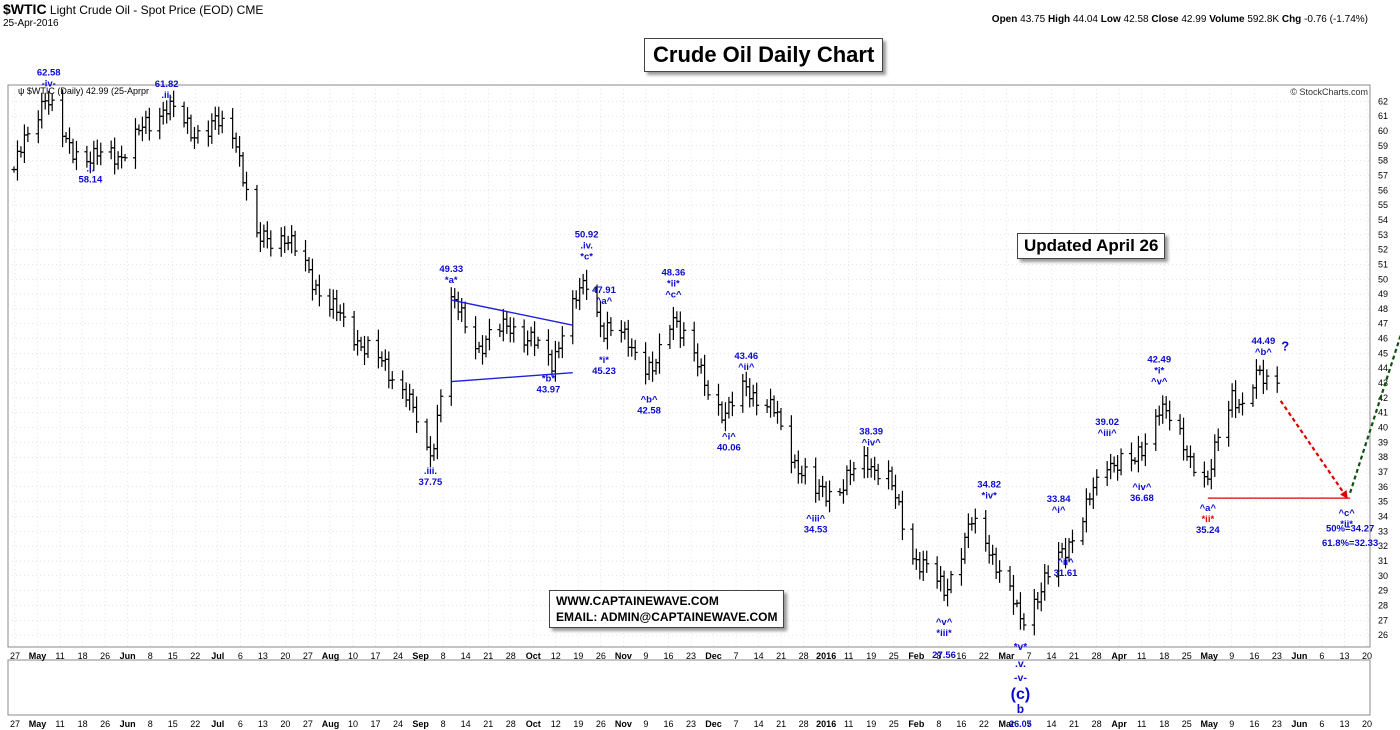 This screenshot has height=730, width=1400. Describe the element at coordinates (15, 724) in the screenshot. I see `x-tick-label: 27` at that location.